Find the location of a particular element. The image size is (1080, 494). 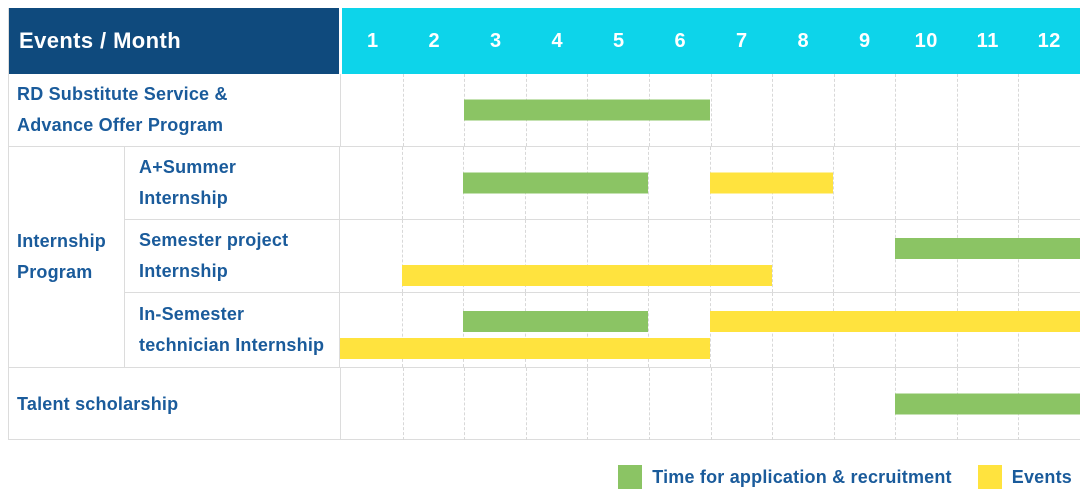

month-label: 12 is located at coordinates (1049, 40).